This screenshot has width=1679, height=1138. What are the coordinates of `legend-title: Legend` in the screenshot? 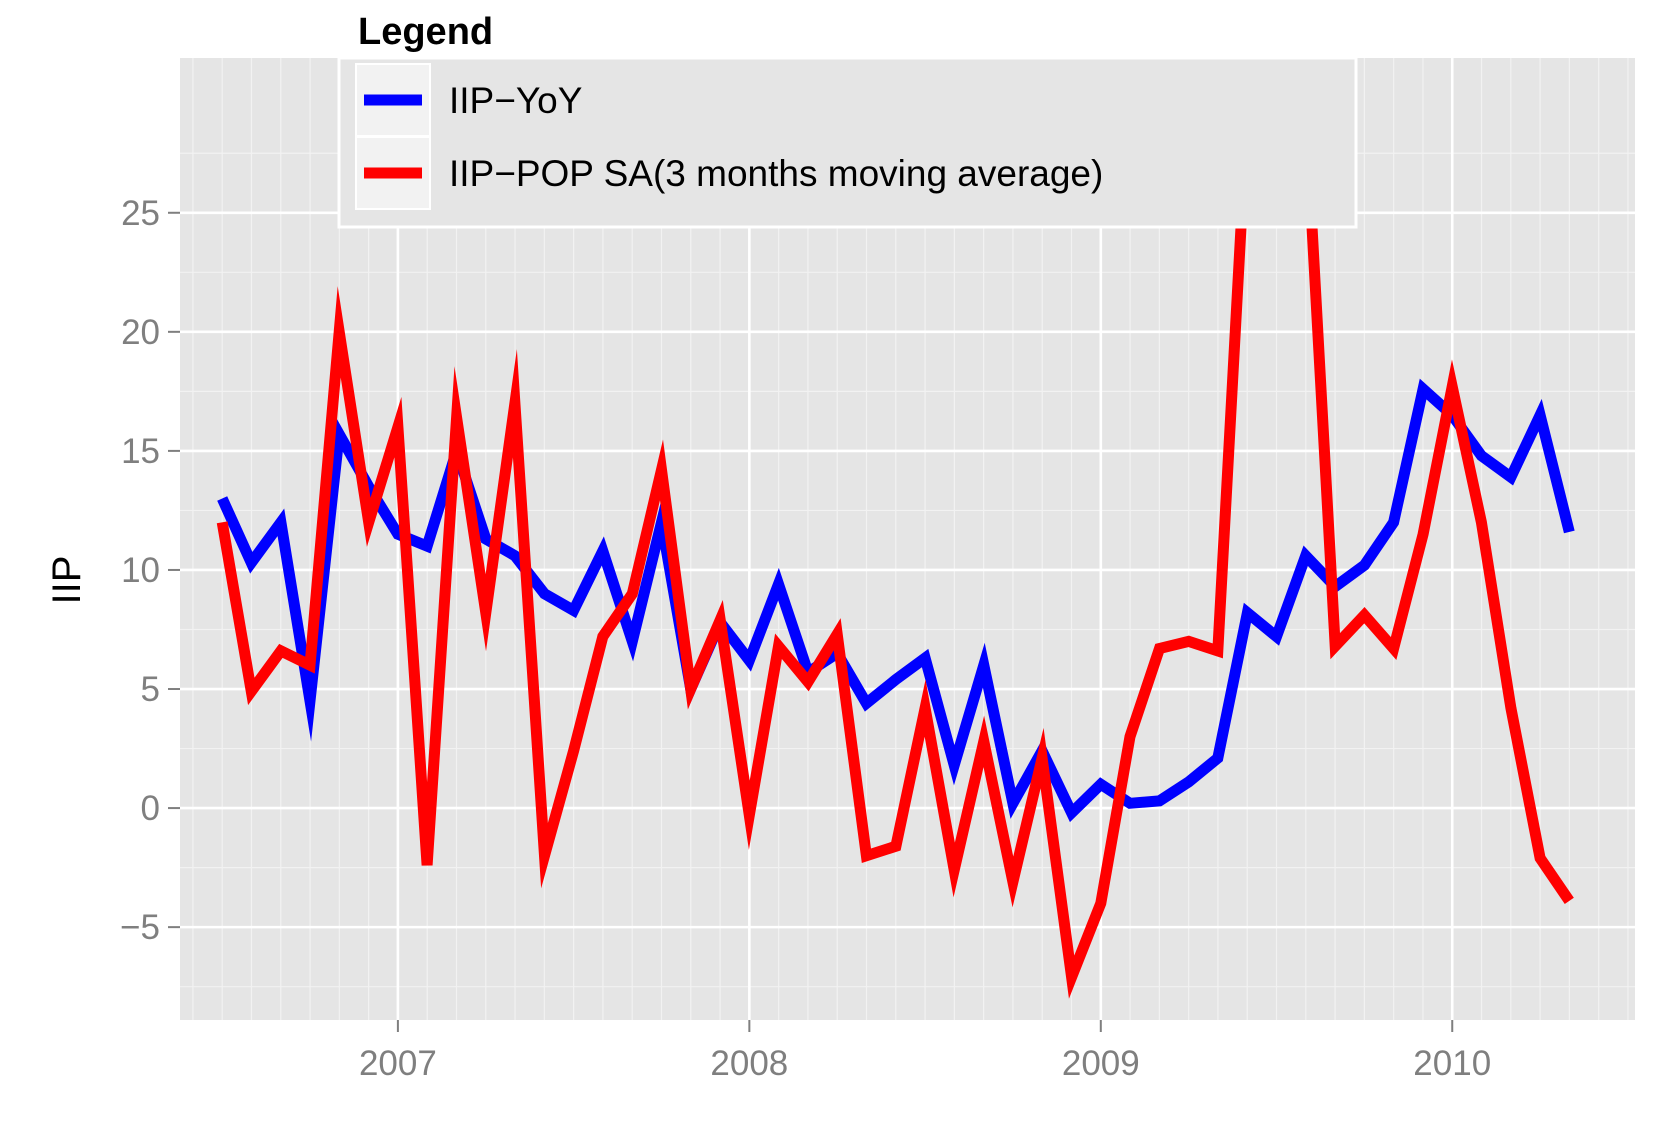 It's located at (425, 32).